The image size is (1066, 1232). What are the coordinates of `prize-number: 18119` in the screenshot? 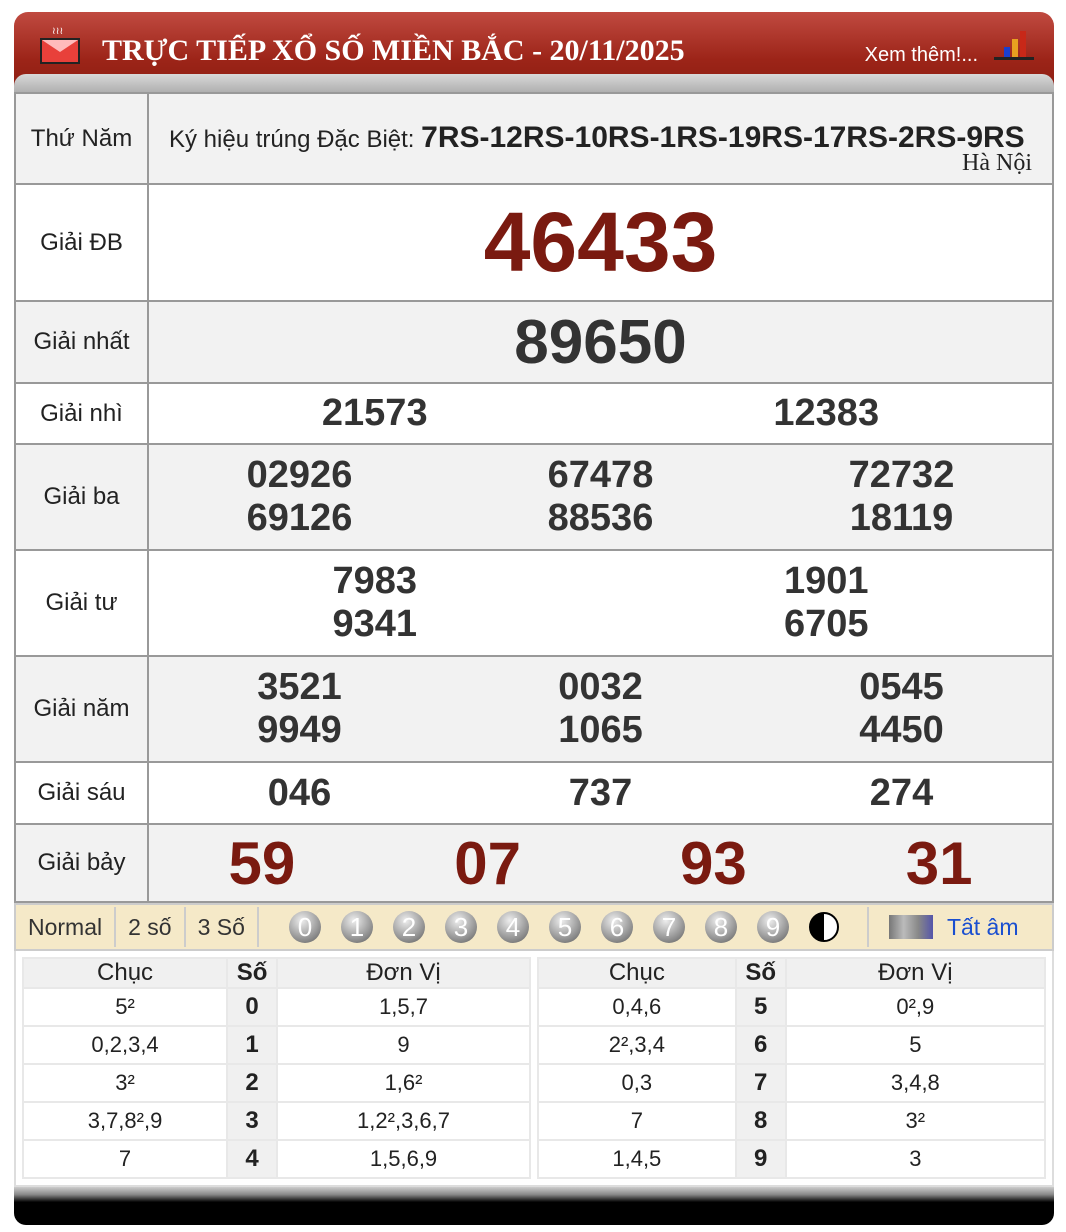 It's located at (901, 518).